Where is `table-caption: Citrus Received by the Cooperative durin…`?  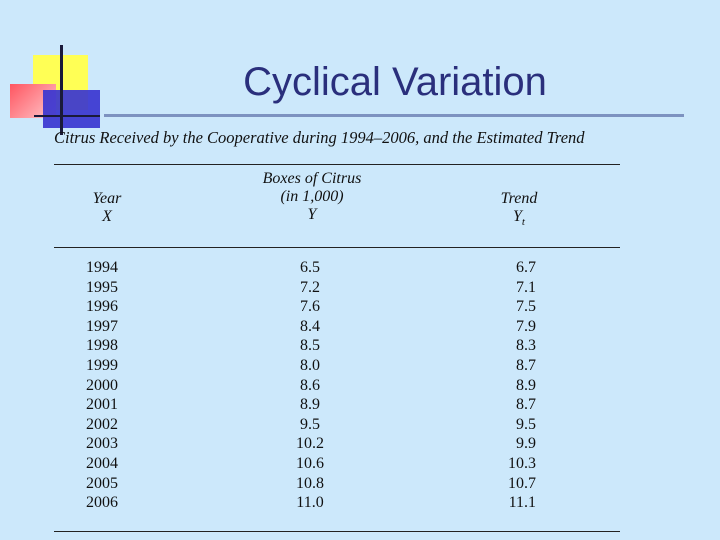 table-caption: Citrus Received by the Cooperative durin… is located at coordinates (319, 137).